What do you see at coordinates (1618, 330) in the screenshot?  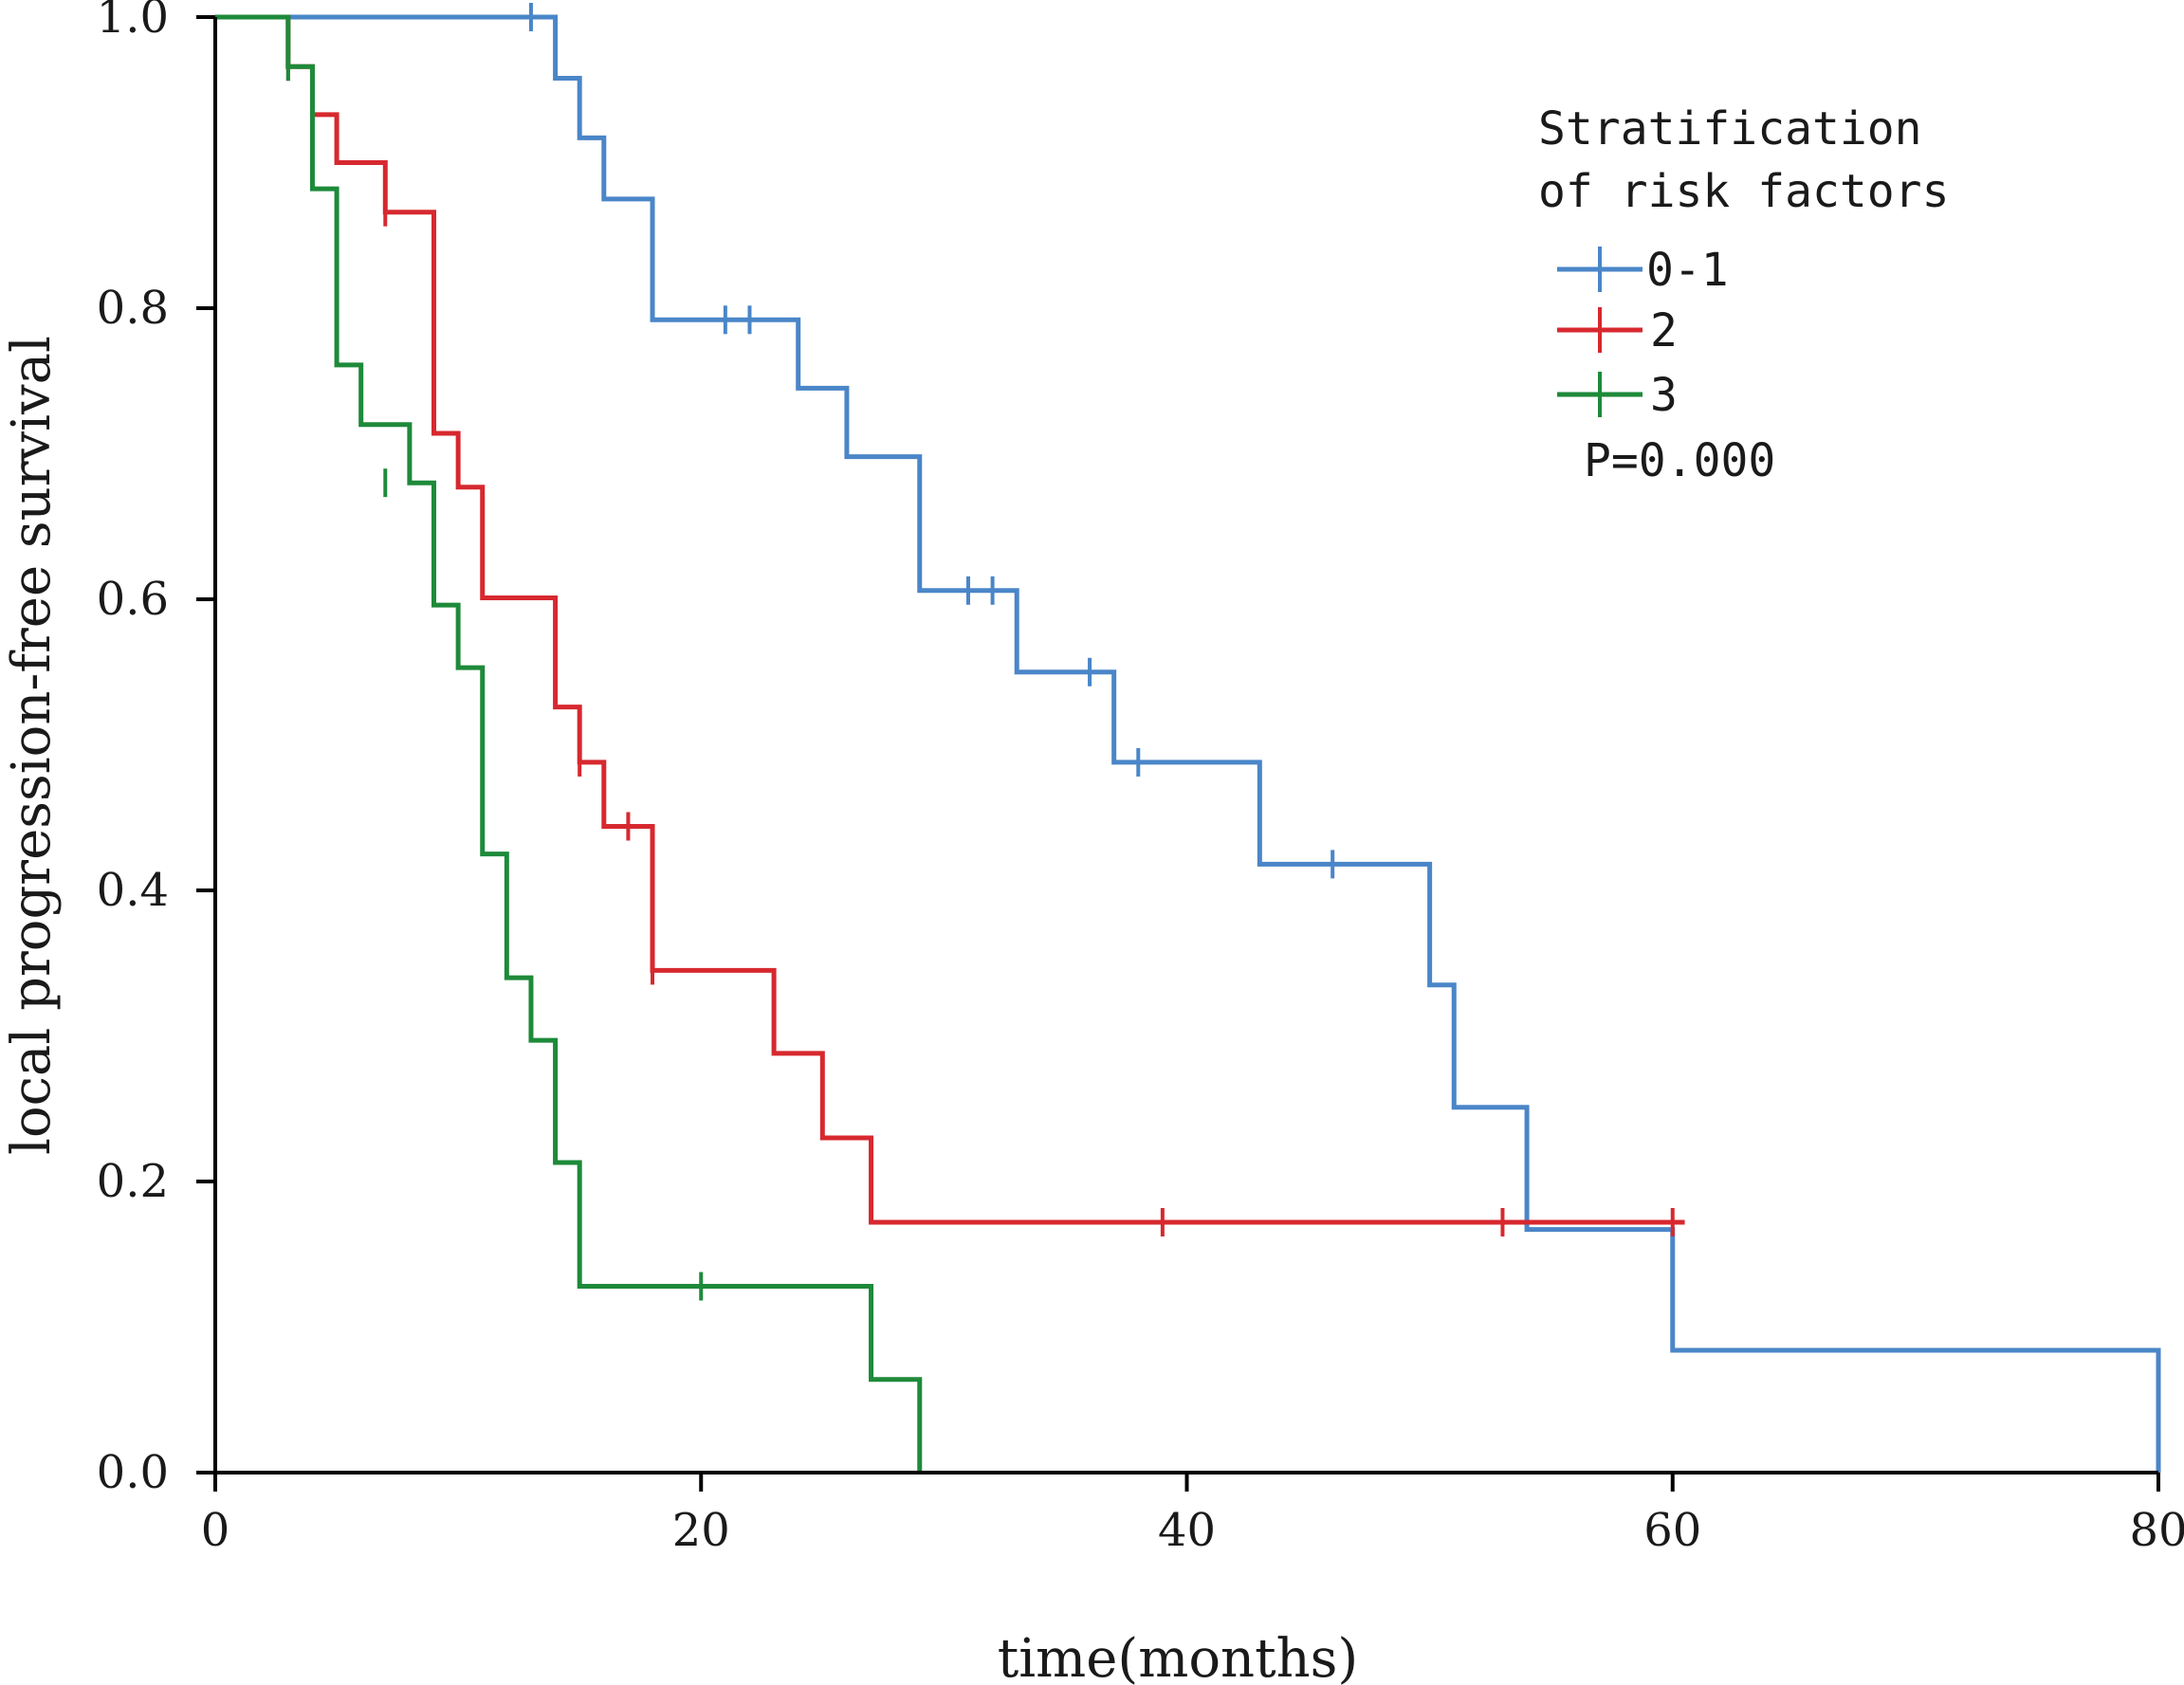 I see `legend-entry-2: 2` at bounding box center [1618, 330].